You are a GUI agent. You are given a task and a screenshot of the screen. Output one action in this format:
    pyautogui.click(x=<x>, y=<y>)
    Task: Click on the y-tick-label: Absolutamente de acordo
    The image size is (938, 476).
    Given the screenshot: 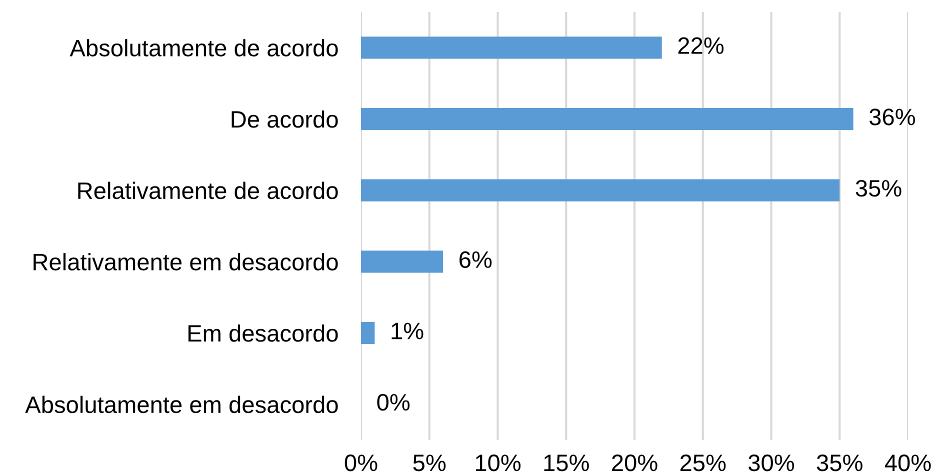 What is the action you would take?
    pyautogui.click(x=204, y=47)
    